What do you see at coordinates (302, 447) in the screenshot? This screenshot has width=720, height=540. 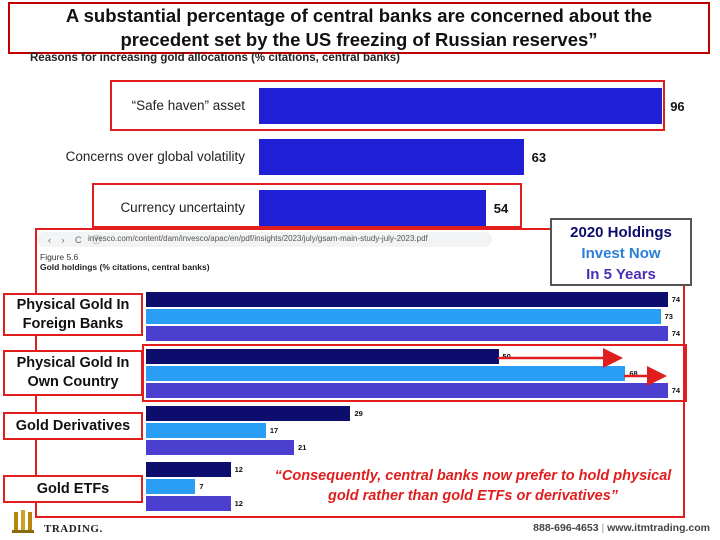 I see `bottom-chart-value-label: 21` at bounding box center [302, 447].